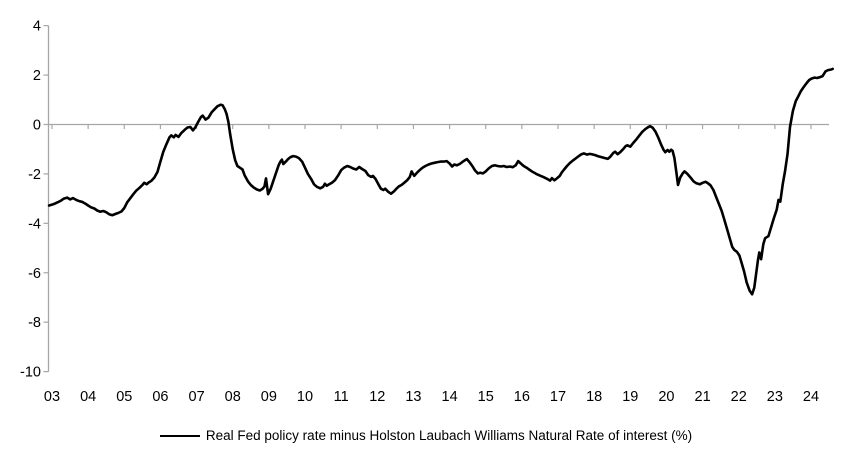 This screenshot has height=471, width=852. I want to click on y-tick-label: -2, so click(34, 175).